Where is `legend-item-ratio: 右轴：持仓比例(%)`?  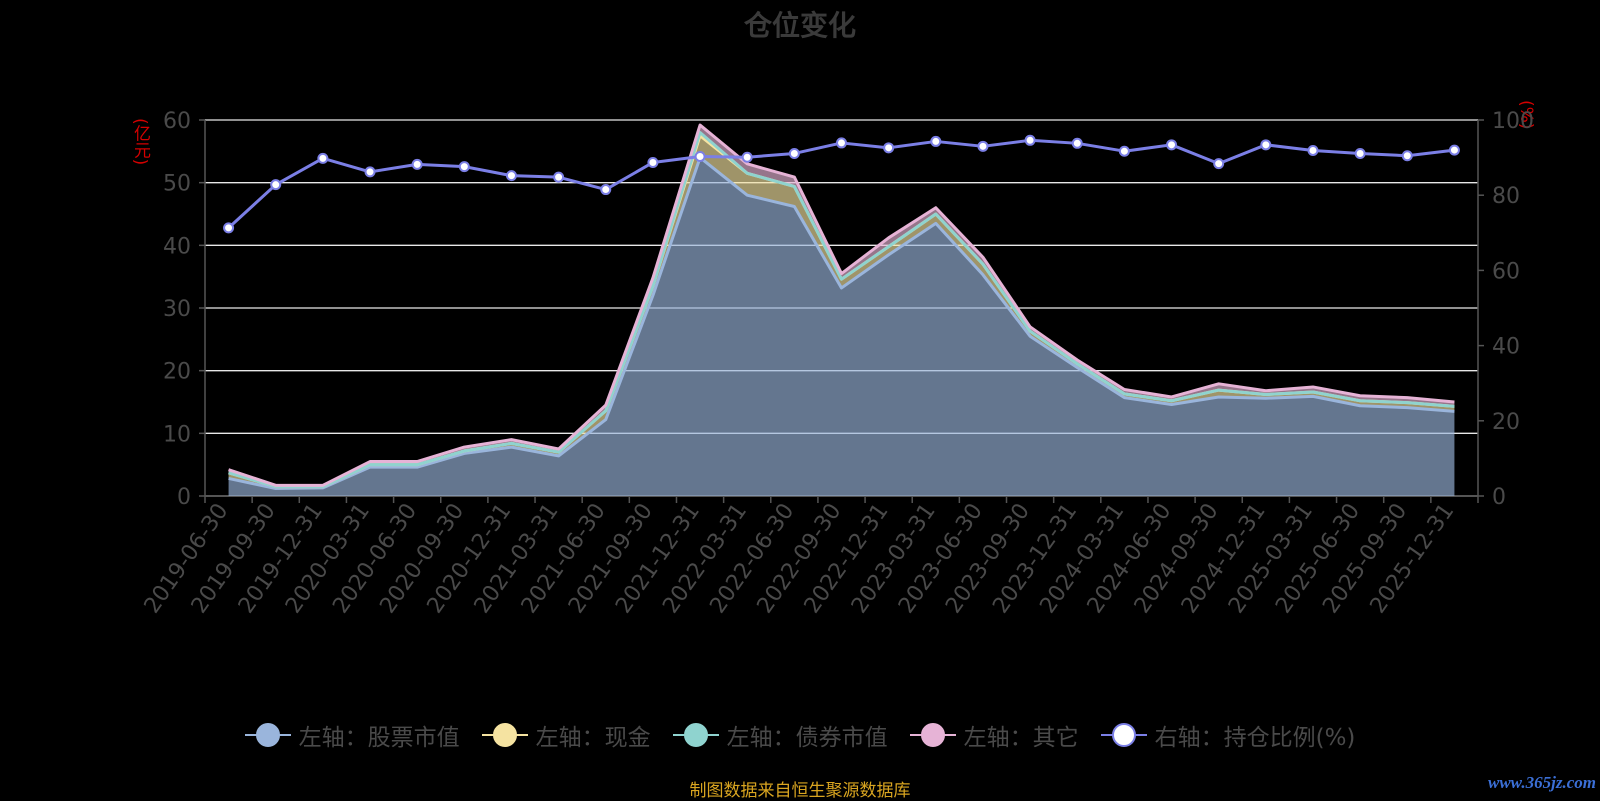
legend-item-ratio: 右轴：持仓比例(%) is located at coordinates (1228, 735).